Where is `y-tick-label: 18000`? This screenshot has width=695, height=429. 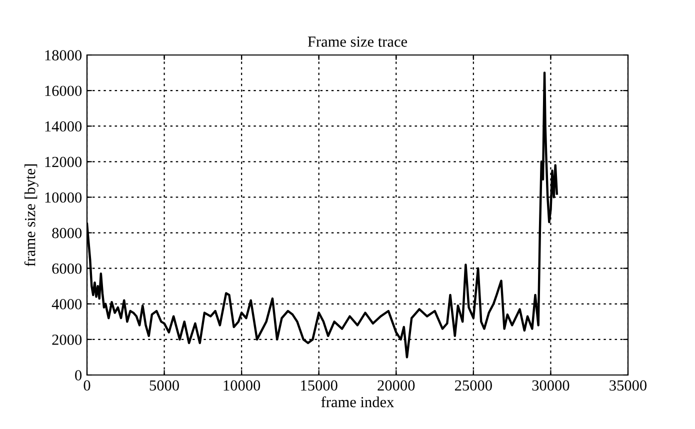
y-tick-label: 18000 is located at coordinates (63, 55).